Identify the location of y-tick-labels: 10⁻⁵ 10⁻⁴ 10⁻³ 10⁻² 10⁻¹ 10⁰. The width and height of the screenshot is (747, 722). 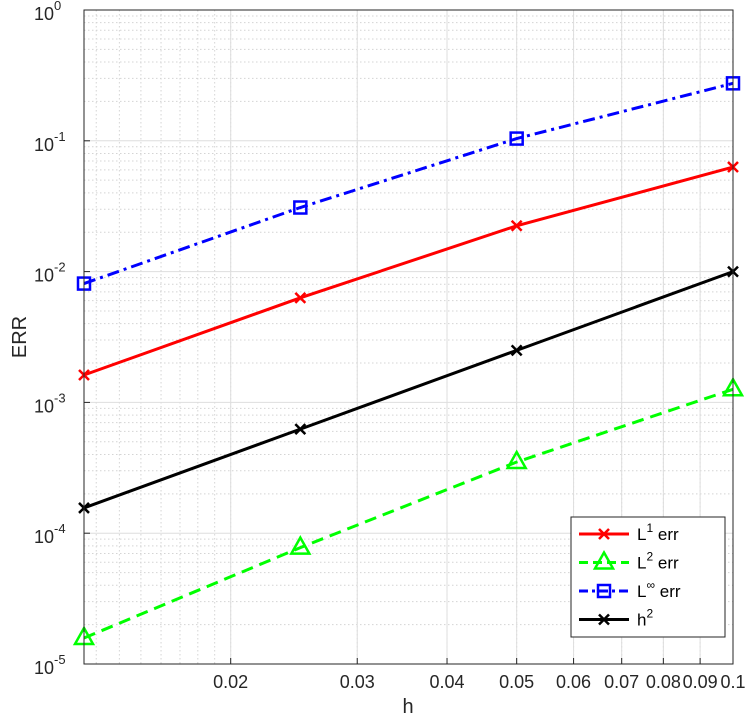
(62, 339).